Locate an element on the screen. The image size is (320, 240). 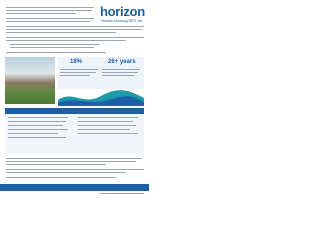
wave-graphic is located at coordinates (101, 98).